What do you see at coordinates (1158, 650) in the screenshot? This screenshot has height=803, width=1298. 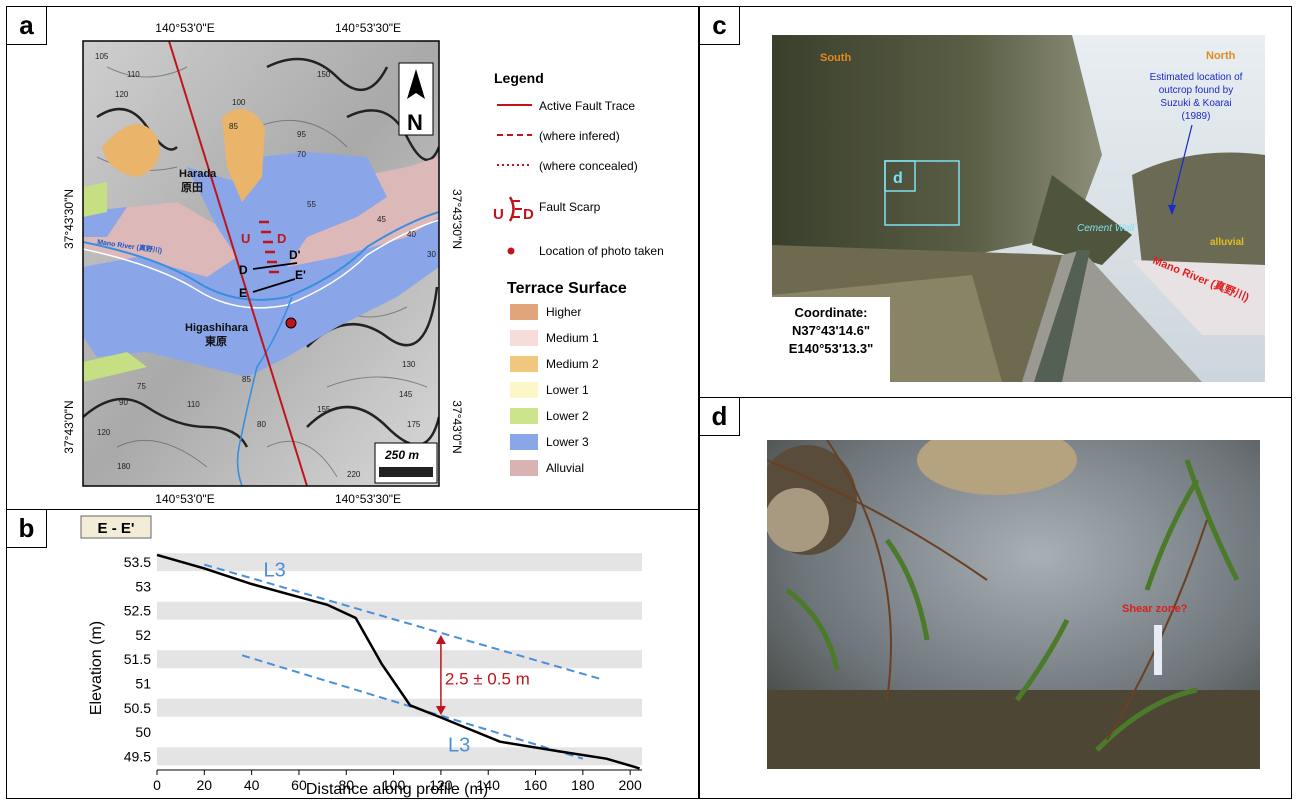 I see `scale-pen` at bounding box center [1158, 650].